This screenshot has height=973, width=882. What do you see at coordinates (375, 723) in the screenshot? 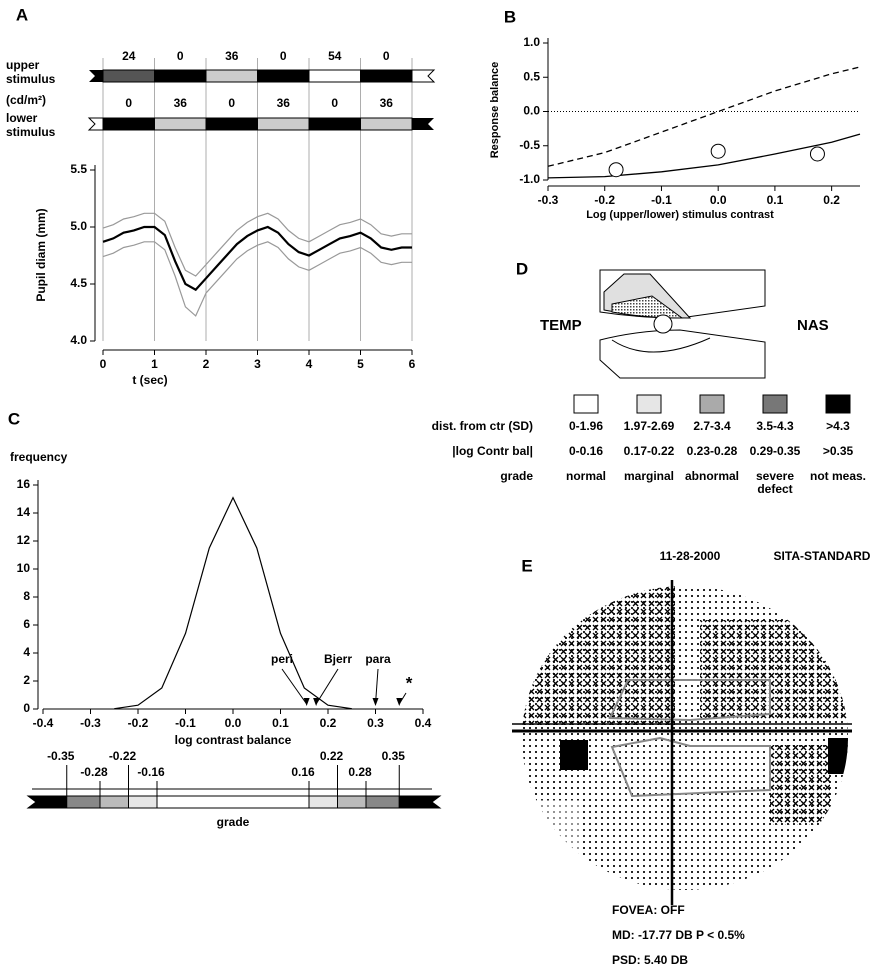
I see `x-tick-label: 0.3` at bounding box center [375, 723].